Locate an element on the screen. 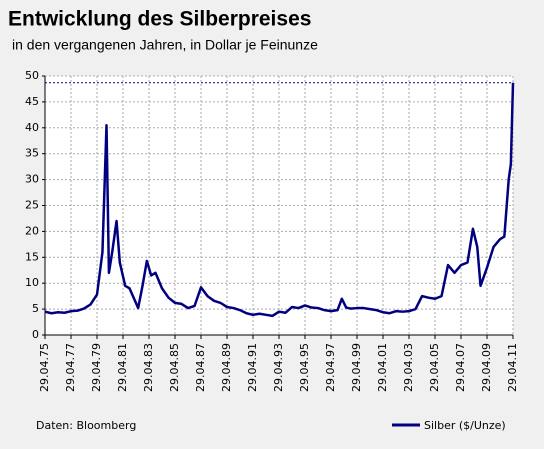 This screenshot has width=544, height=449. x-tick-label: 29.04.83 is located at coordinates (148, 367).